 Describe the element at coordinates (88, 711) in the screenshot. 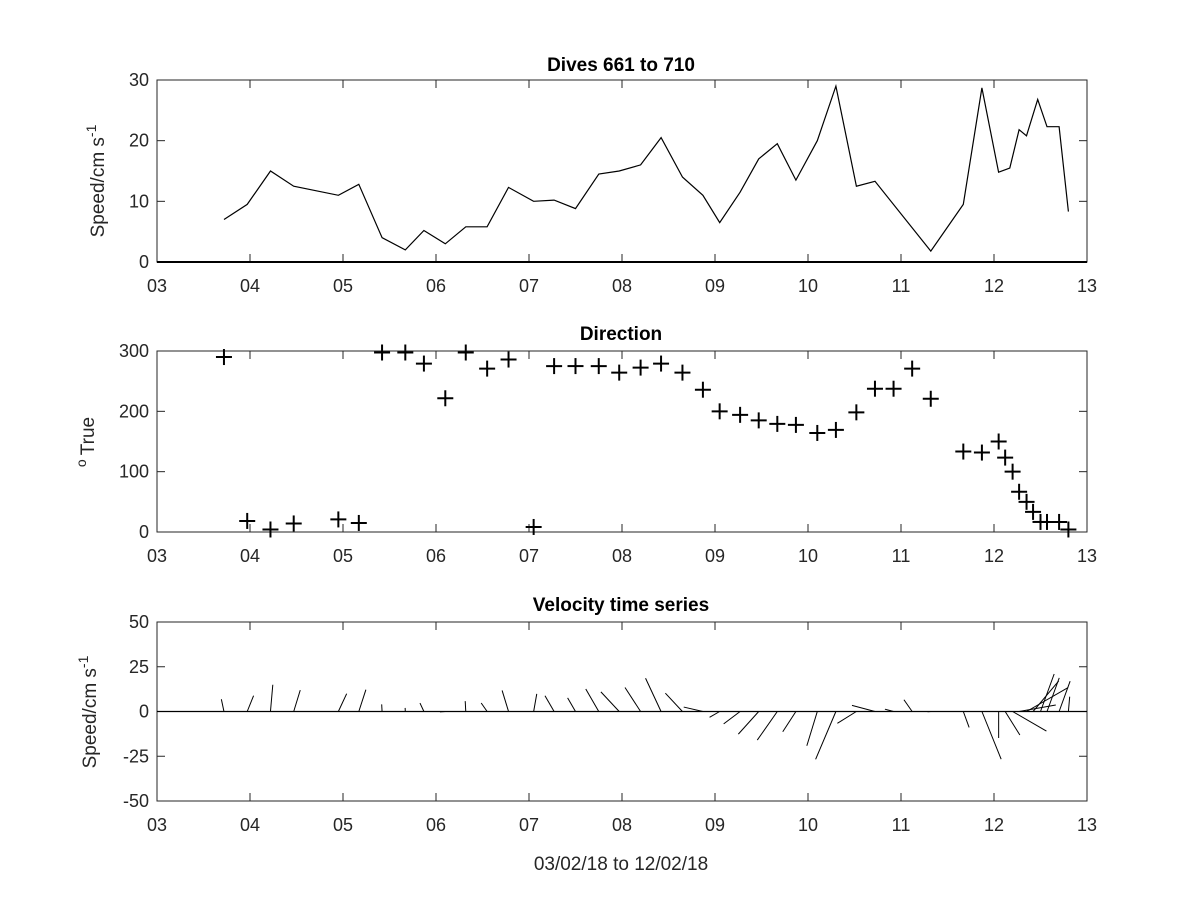

I see `velocity-panel-ylabel: Speed/cm s-1` at that location.